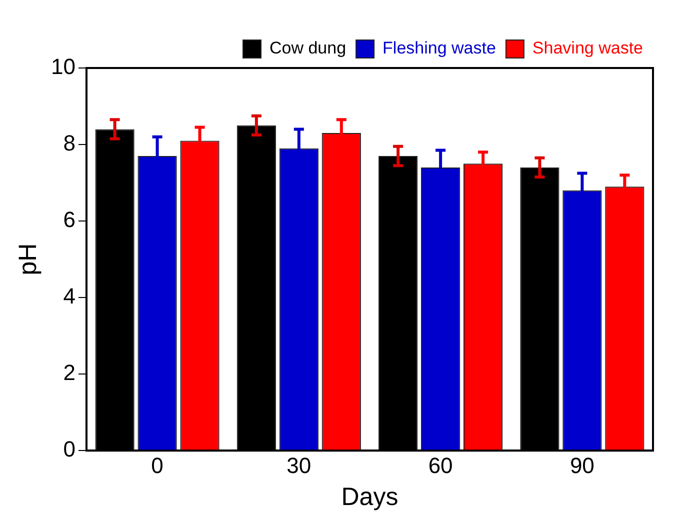 The width and height of the screenshot is (681, 513). I want to click on legend-label: Shaving waste, so click(588, 48).